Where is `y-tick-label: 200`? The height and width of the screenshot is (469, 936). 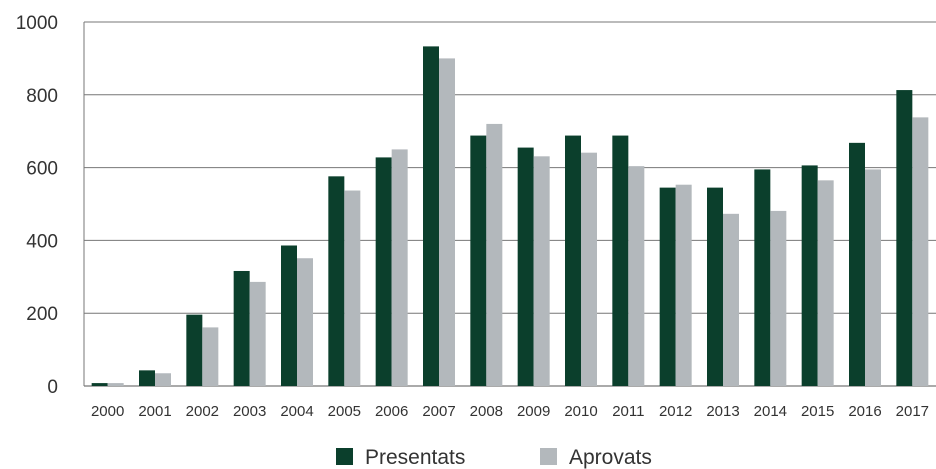 y-tick-label: 200 is located at coordinates (42, 314).